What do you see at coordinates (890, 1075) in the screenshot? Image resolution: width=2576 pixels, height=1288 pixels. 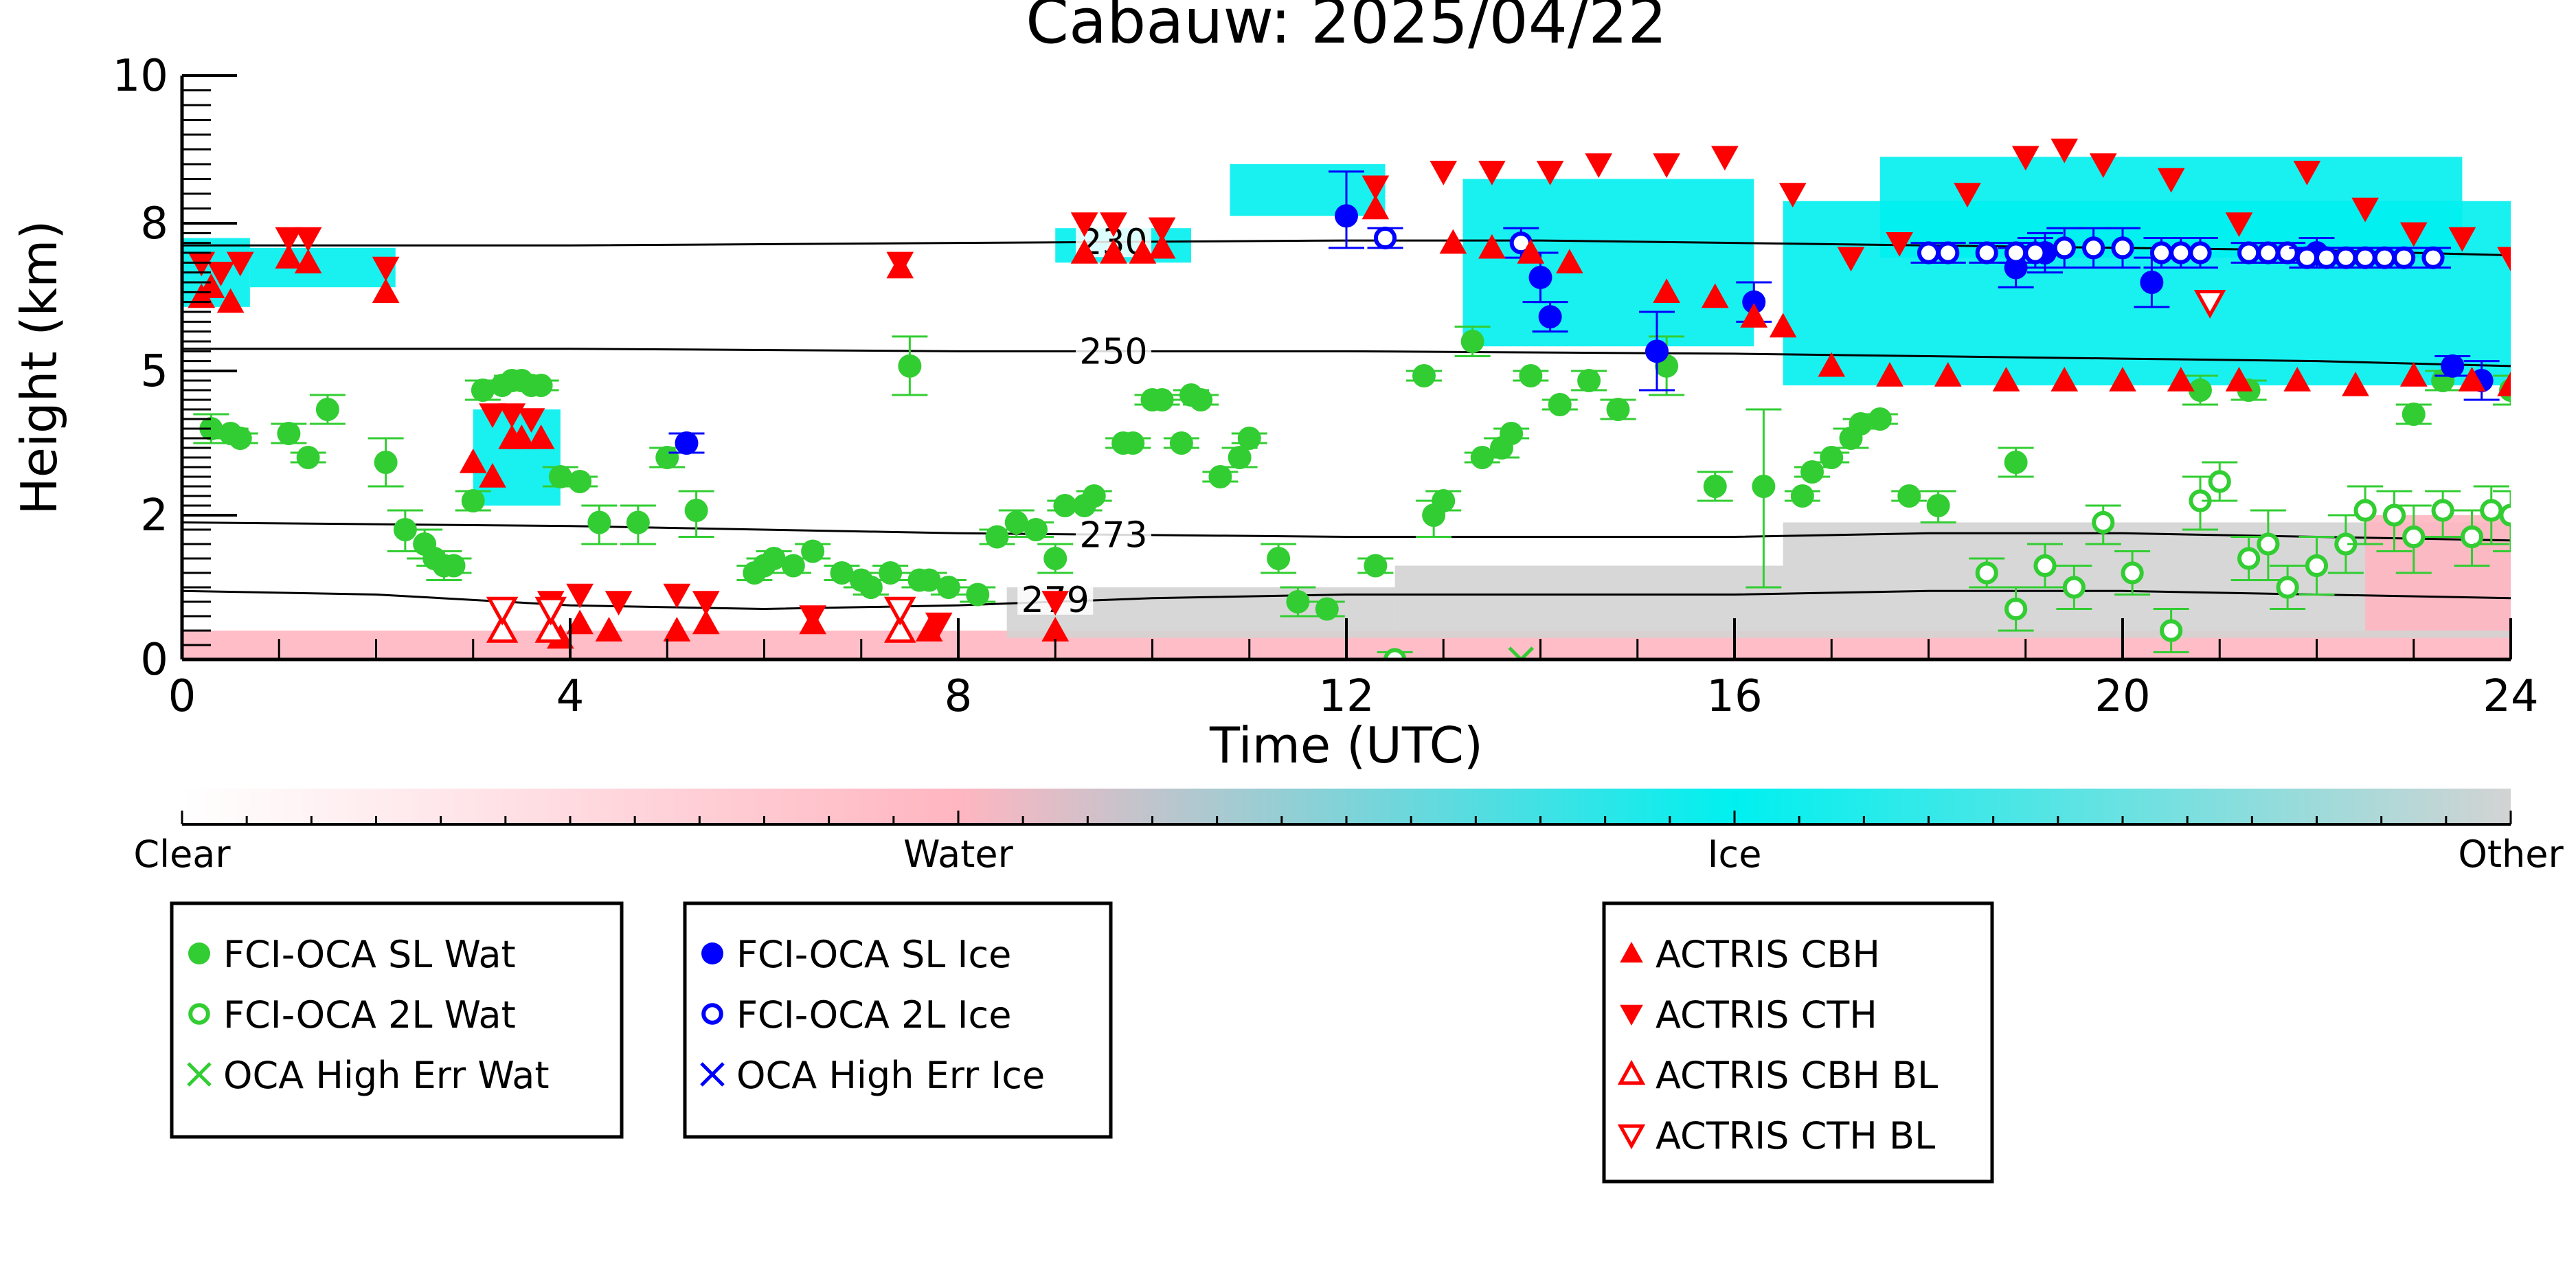 I see `legend-label: OCA High Err Ice` at bounding box center [890, 1075].